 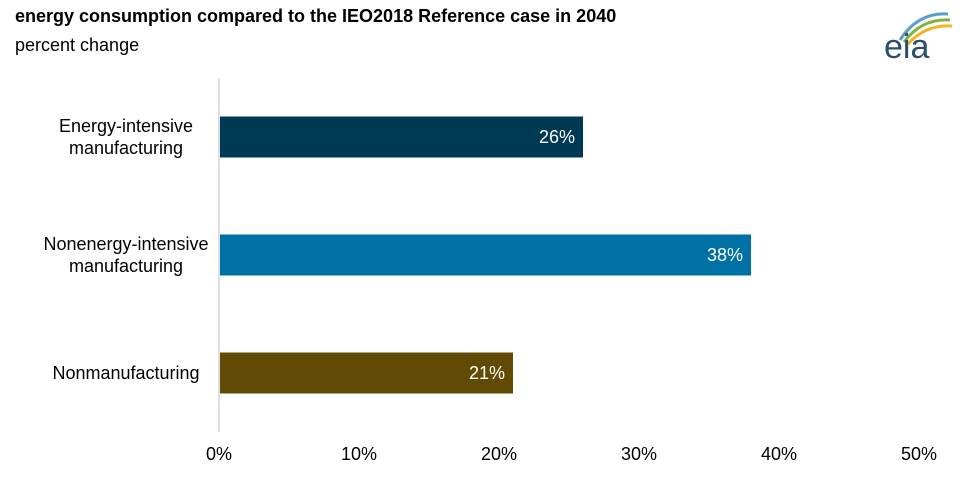 I want to click on category-label-line: Nonmanufacturing, so click(x=125, y=373).